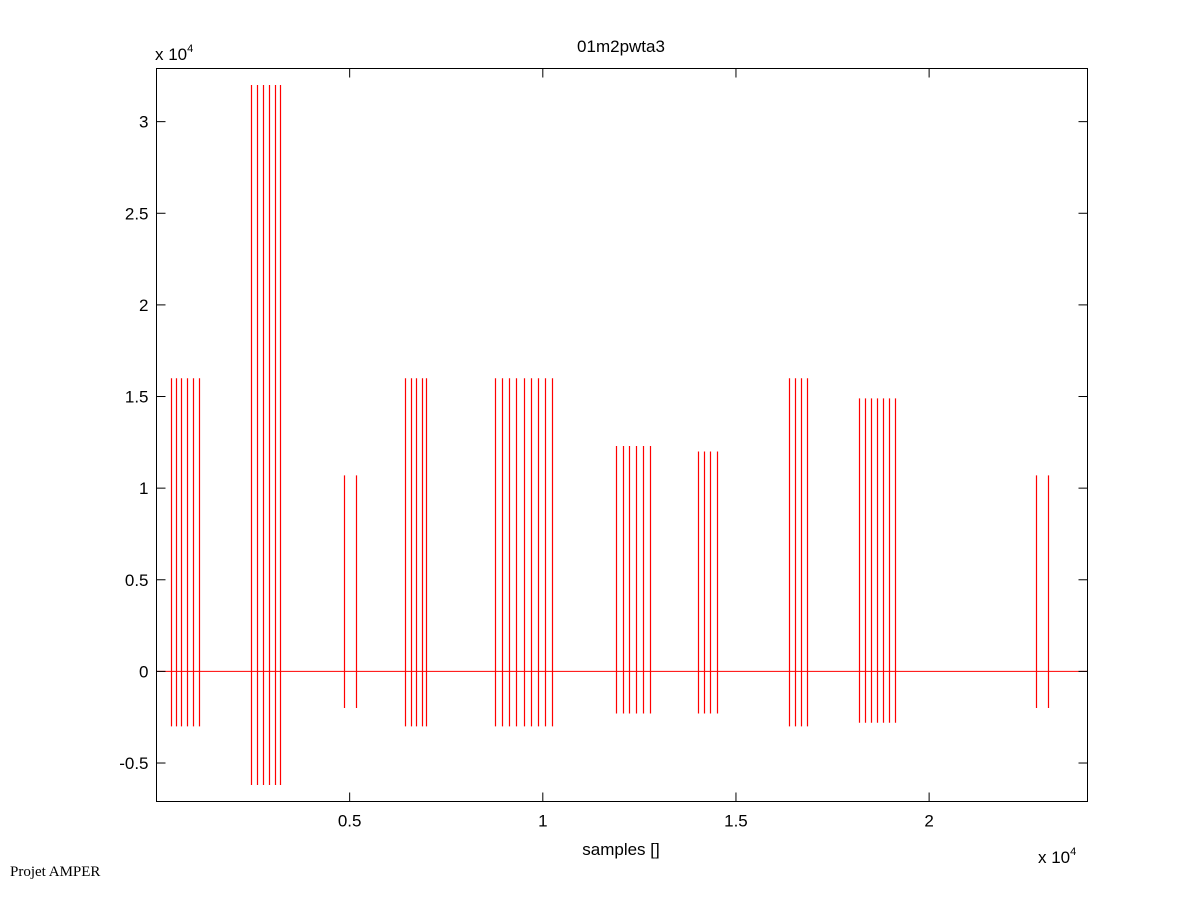 The width and height of the screenshot is (1201, 901). Describe the element at coordinates (171, 54) in the screenshot. I see `y-multiplier-base: x 10` at that location.